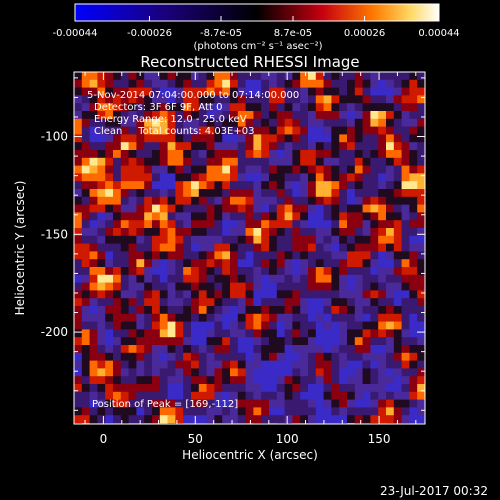 The width and height of the screenshot is (500, 500). What do you see at coordinates (434, 491) in the screenshot?
I see `footer-timestamp: 23-Jul-2017 00:32` at bounding box center [434, 491].